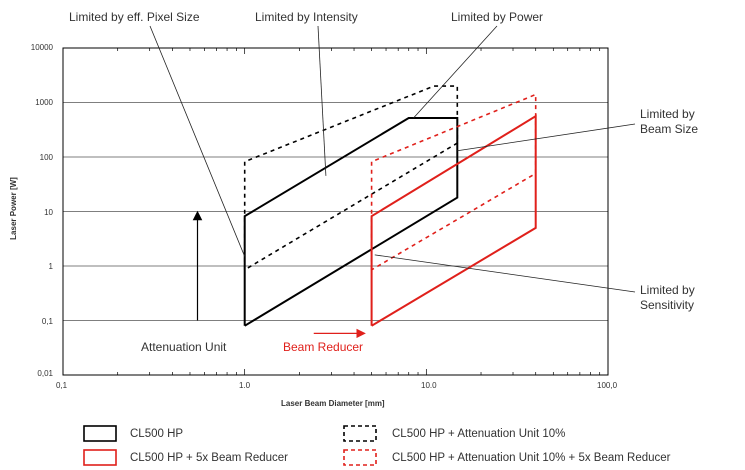 The width and height of the screenshot is (745, 470). Describe the element at coordinates (209, 458) in the screenshot. I see `legend-label-beam-reducer: CL500 HP + 5x Beam Reducer` at that location.